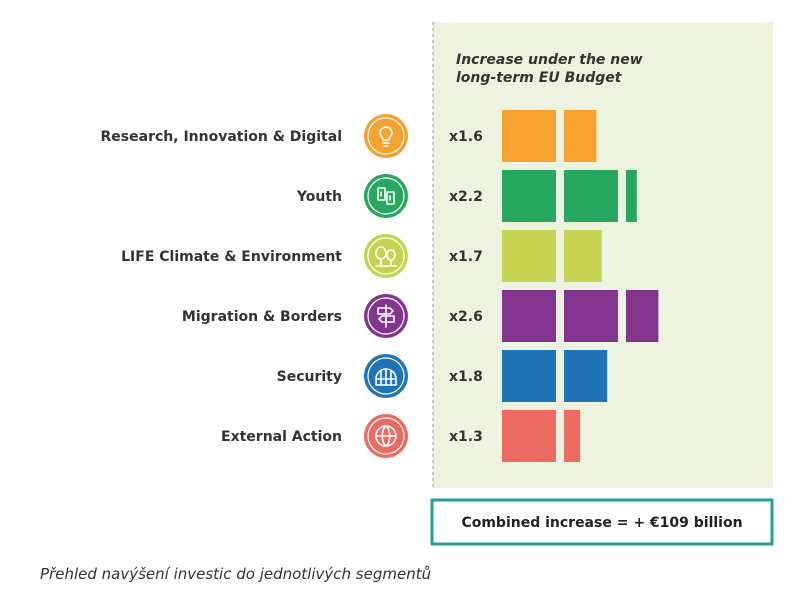  Describe the element at coordinates (281, 437) in the screenshot. I see `category-label: External Action` at that location.